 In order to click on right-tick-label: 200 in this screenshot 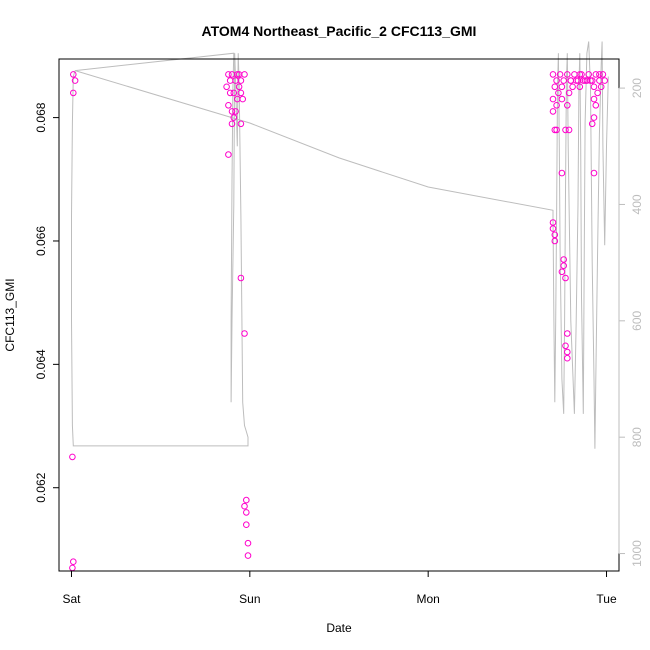, I will do `click(637, 88)`.